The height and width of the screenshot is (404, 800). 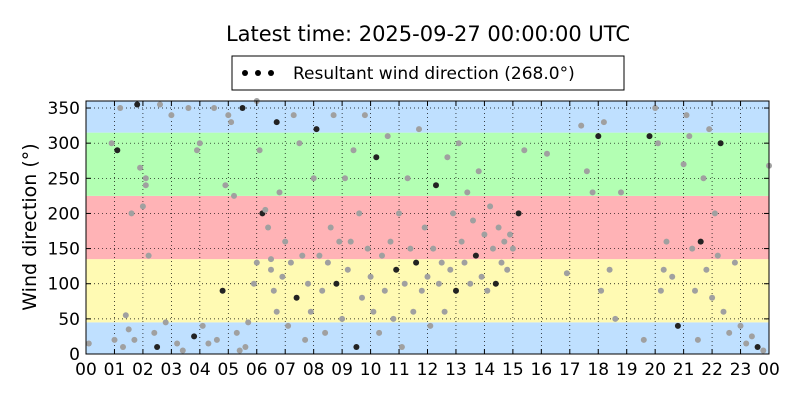 I want to click on legend-label: Resultant wind direction (268.0°), so click(x=434, y=74).